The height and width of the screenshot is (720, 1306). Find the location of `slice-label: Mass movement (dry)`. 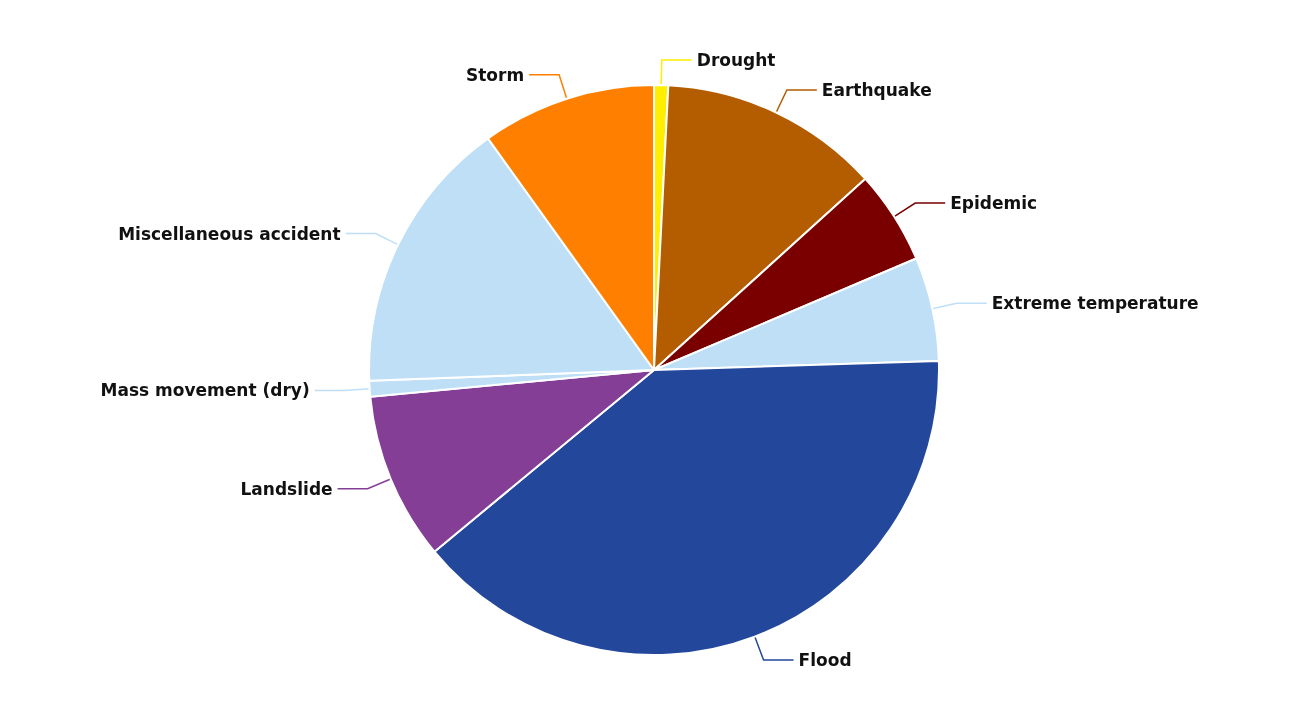

slice-label: Mass movement (dry) is located at coordinates (205, 390).